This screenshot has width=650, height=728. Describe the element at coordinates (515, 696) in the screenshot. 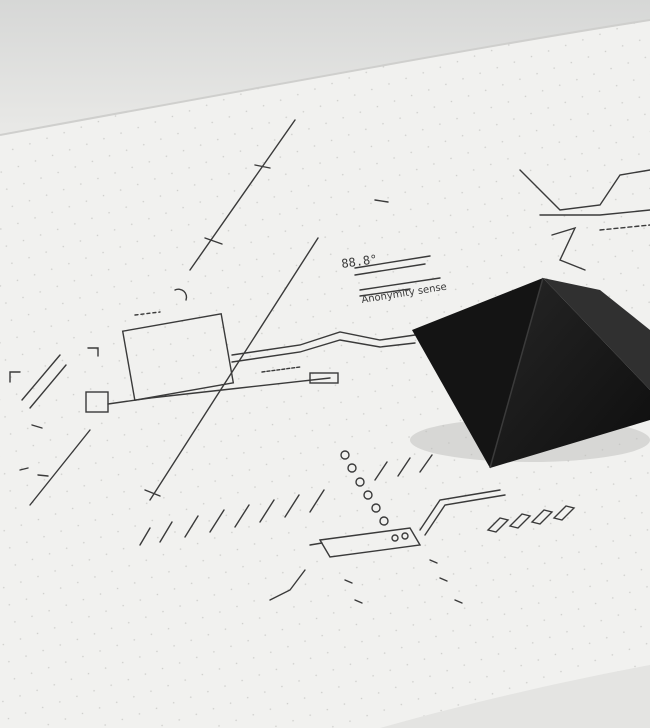

I see `page-corner-curl` at that location.